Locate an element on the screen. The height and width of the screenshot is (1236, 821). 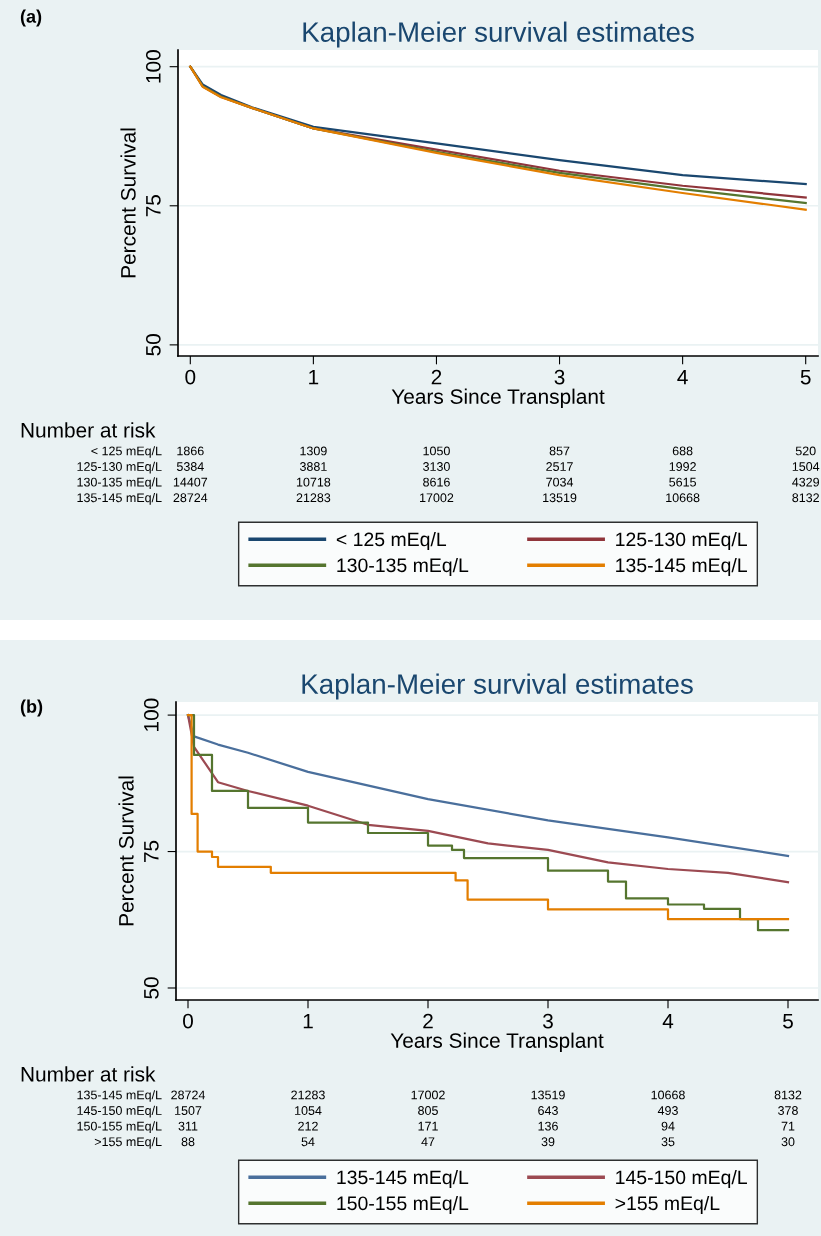
text: 1309 is located at coordinates (313, 451).